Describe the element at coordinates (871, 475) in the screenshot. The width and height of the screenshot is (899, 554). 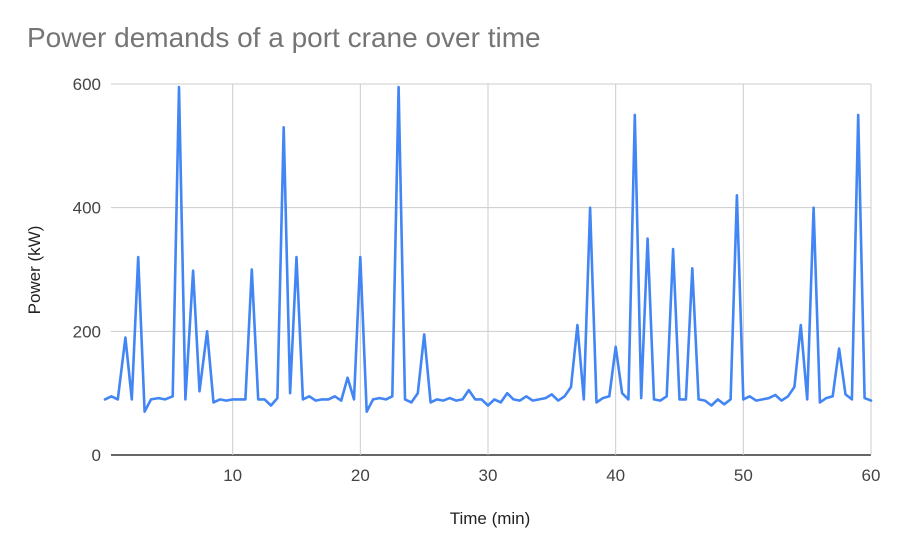
I see `x-tick-label: 60` at that location.